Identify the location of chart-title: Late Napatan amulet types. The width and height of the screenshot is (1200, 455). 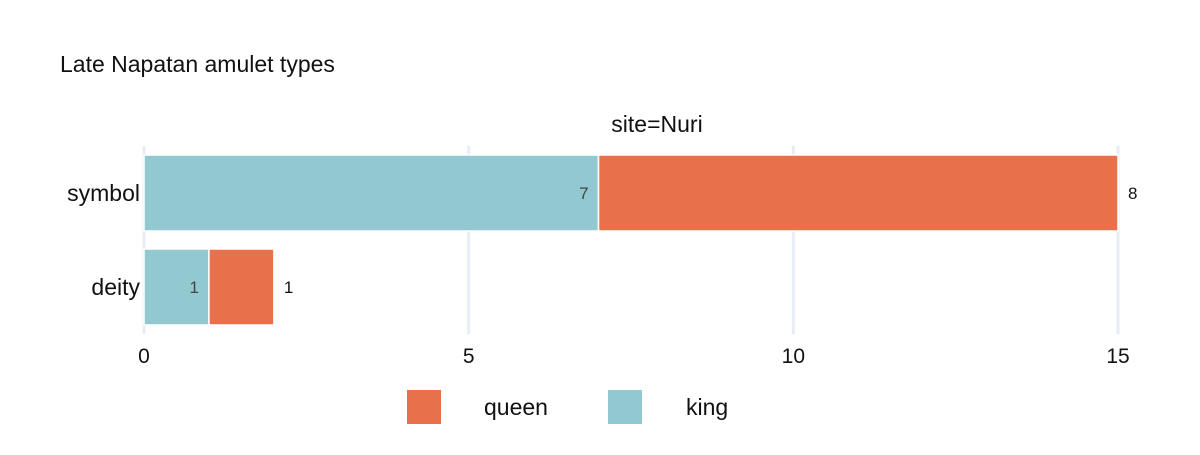
(197, 64).